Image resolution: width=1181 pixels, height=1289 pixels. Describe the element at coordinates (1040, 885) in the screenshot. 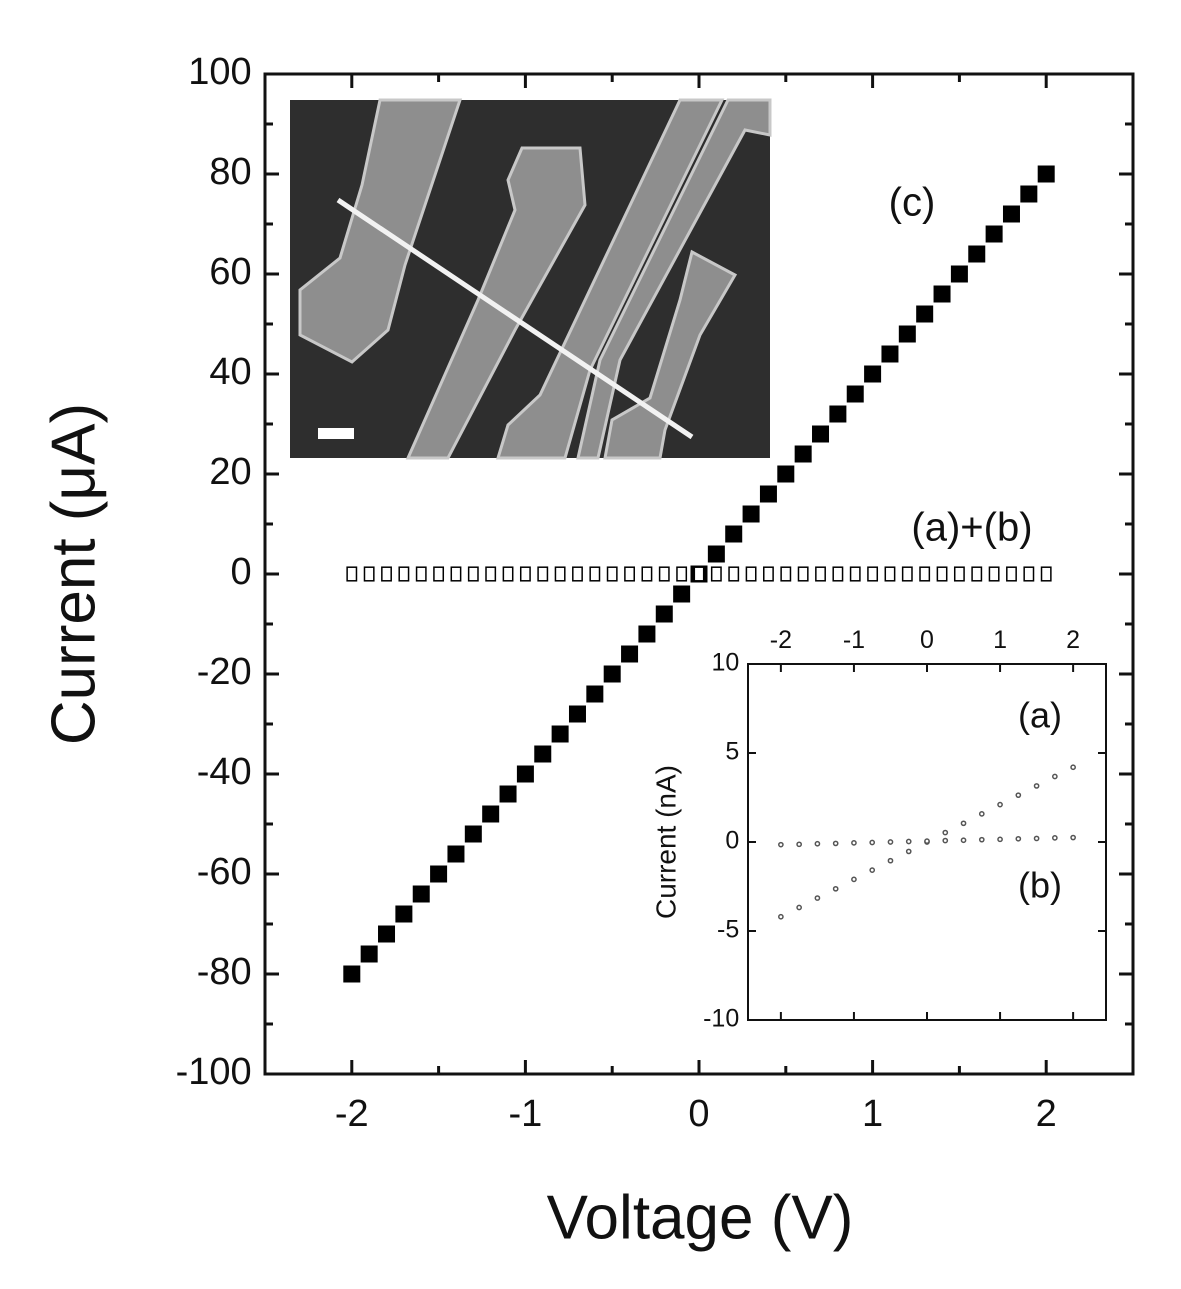

I see `series-label: (b)` at that location.